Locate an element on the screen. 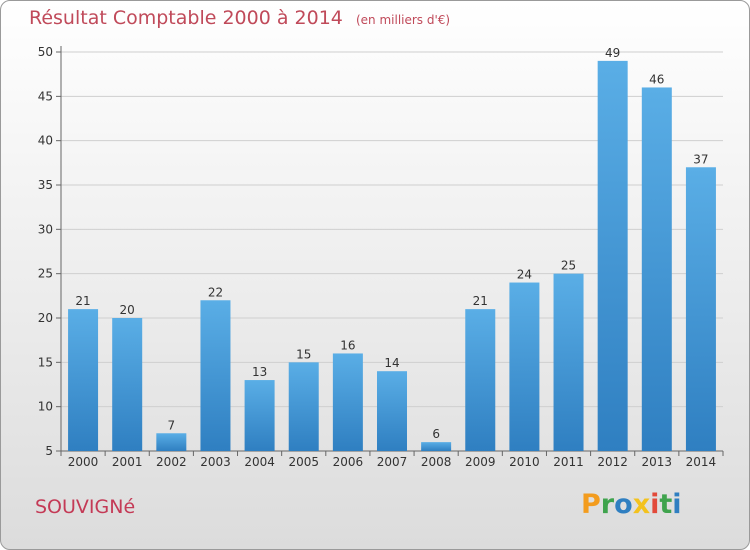  x-tick-label: 2010 is located at coordinates (524, 462).